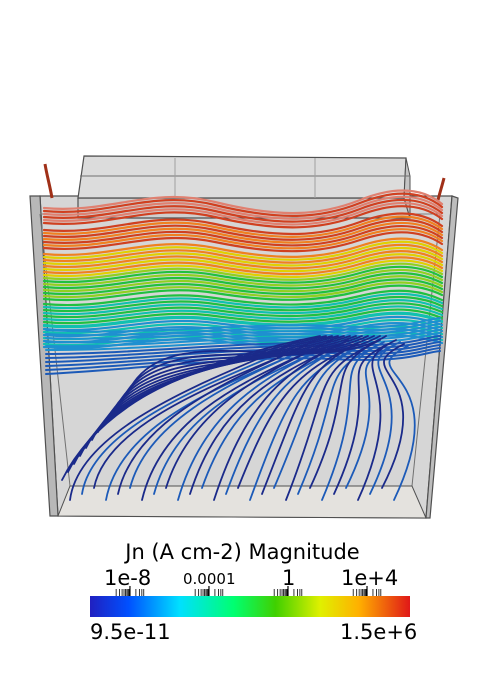 The image size is (485, 696). What do you see at coordinates (289, 578) in the screenshot?
I see `colorbar-tick-label-1: 1` at bounding box center [289, 578].